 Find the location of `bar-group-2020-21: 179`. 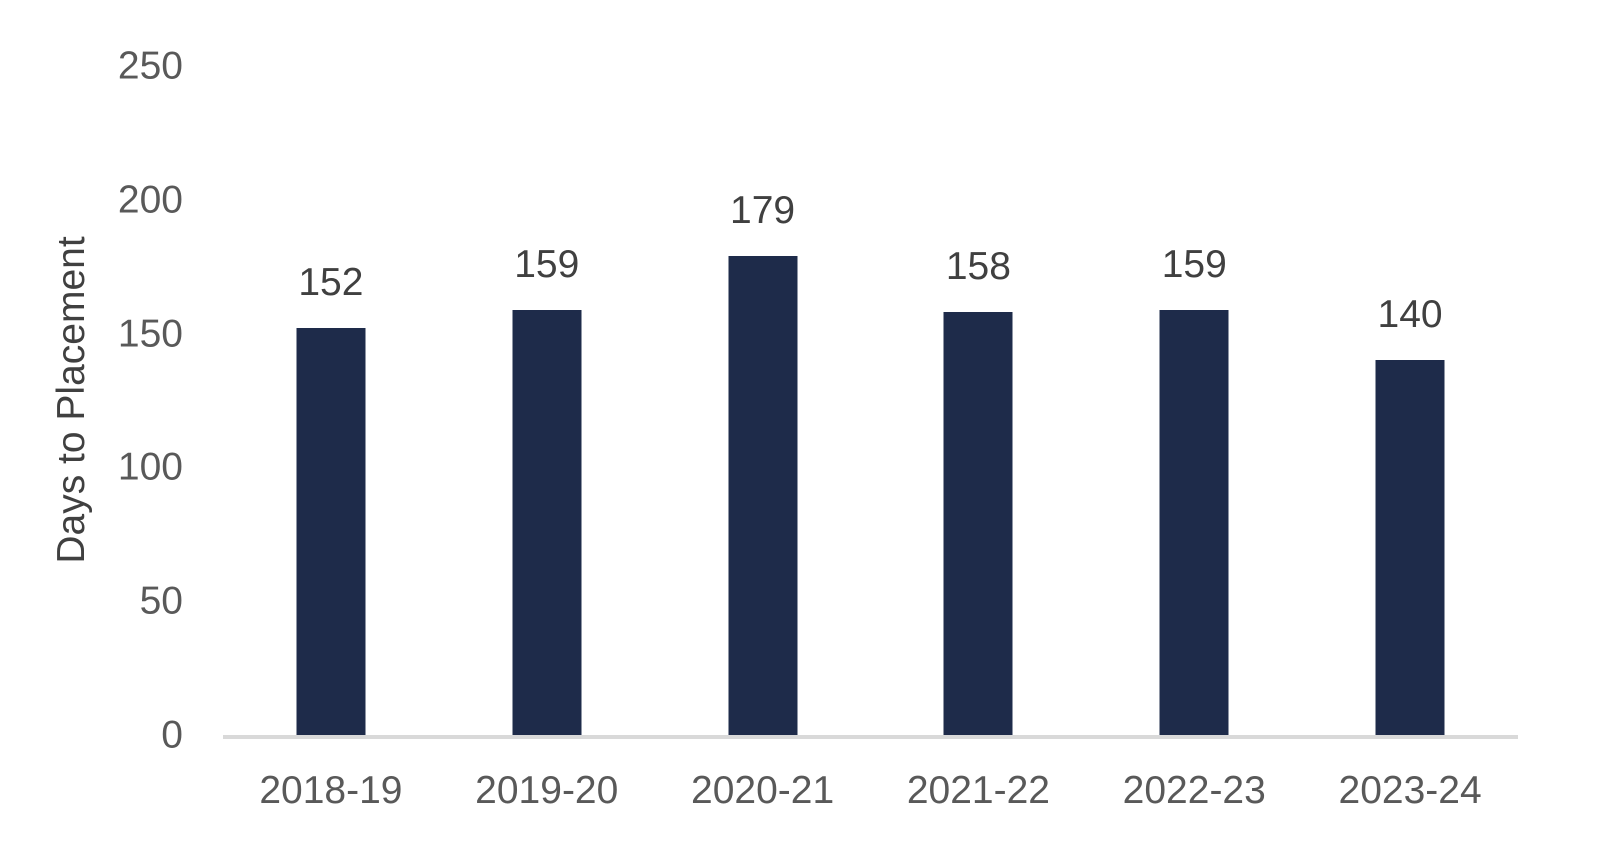

bar-group-2020-21: 179 is located at coordinates (763, 462).